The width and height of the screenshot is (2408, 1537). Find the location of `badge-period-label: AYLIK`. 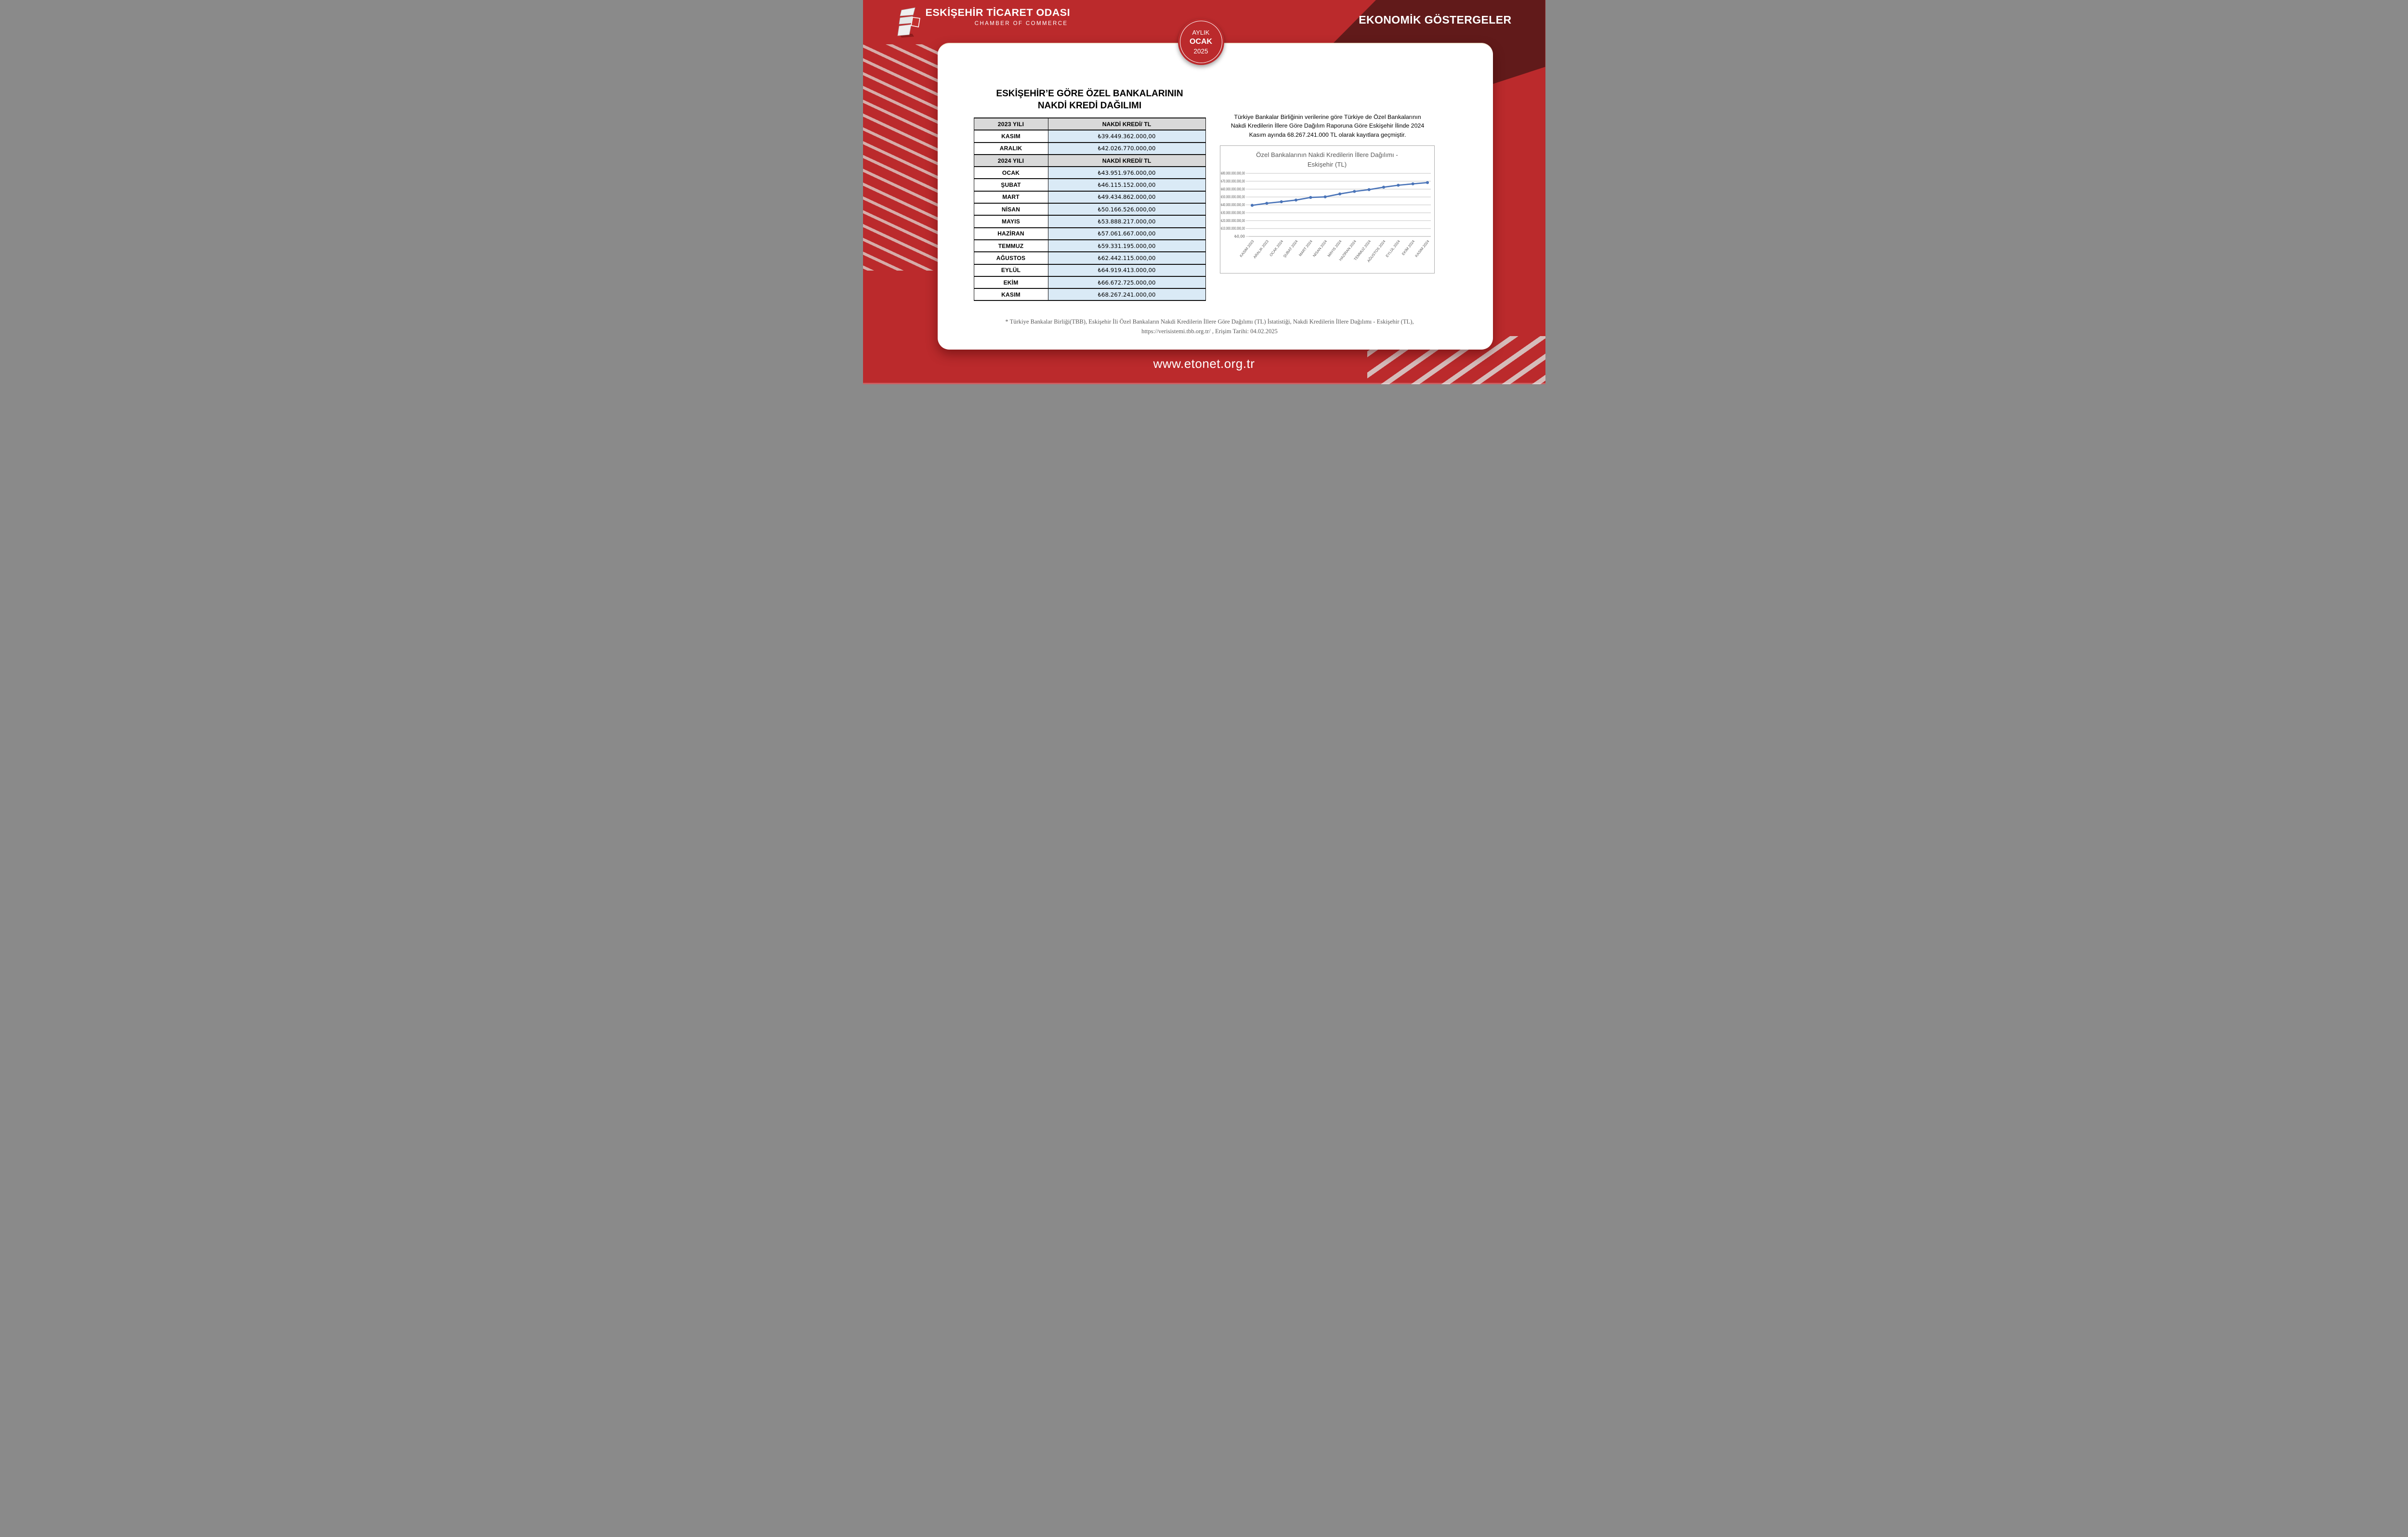

badge-period-label: AYLIK is located at coordinates (1201, 32).